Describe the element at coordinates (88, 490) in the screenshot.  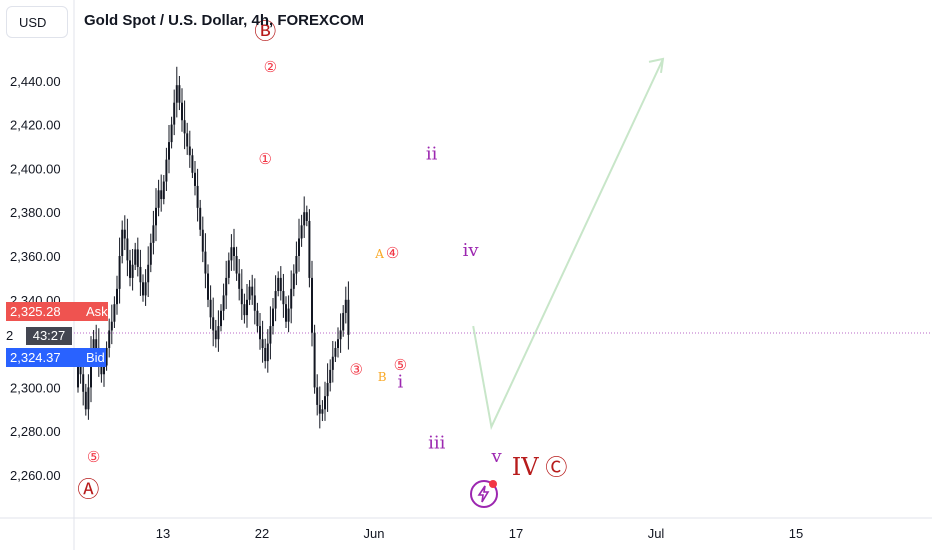
I see `wave-label: Ⓐ` at that location.